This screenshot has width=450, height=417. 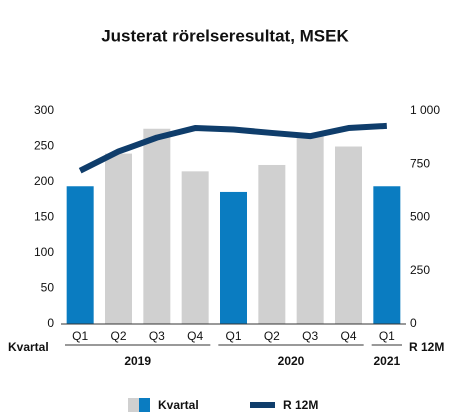 What do you see at coordinates (225, 35) in the screenshot?
I see `chart-title: Justerat rörelseresultat, MSEK` at bounding box center [225, 35].